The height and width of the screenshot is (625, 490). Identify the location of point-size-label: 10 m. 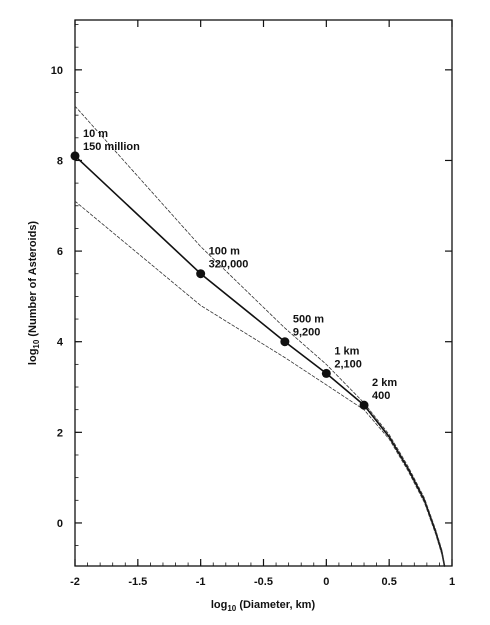
(95, 134).